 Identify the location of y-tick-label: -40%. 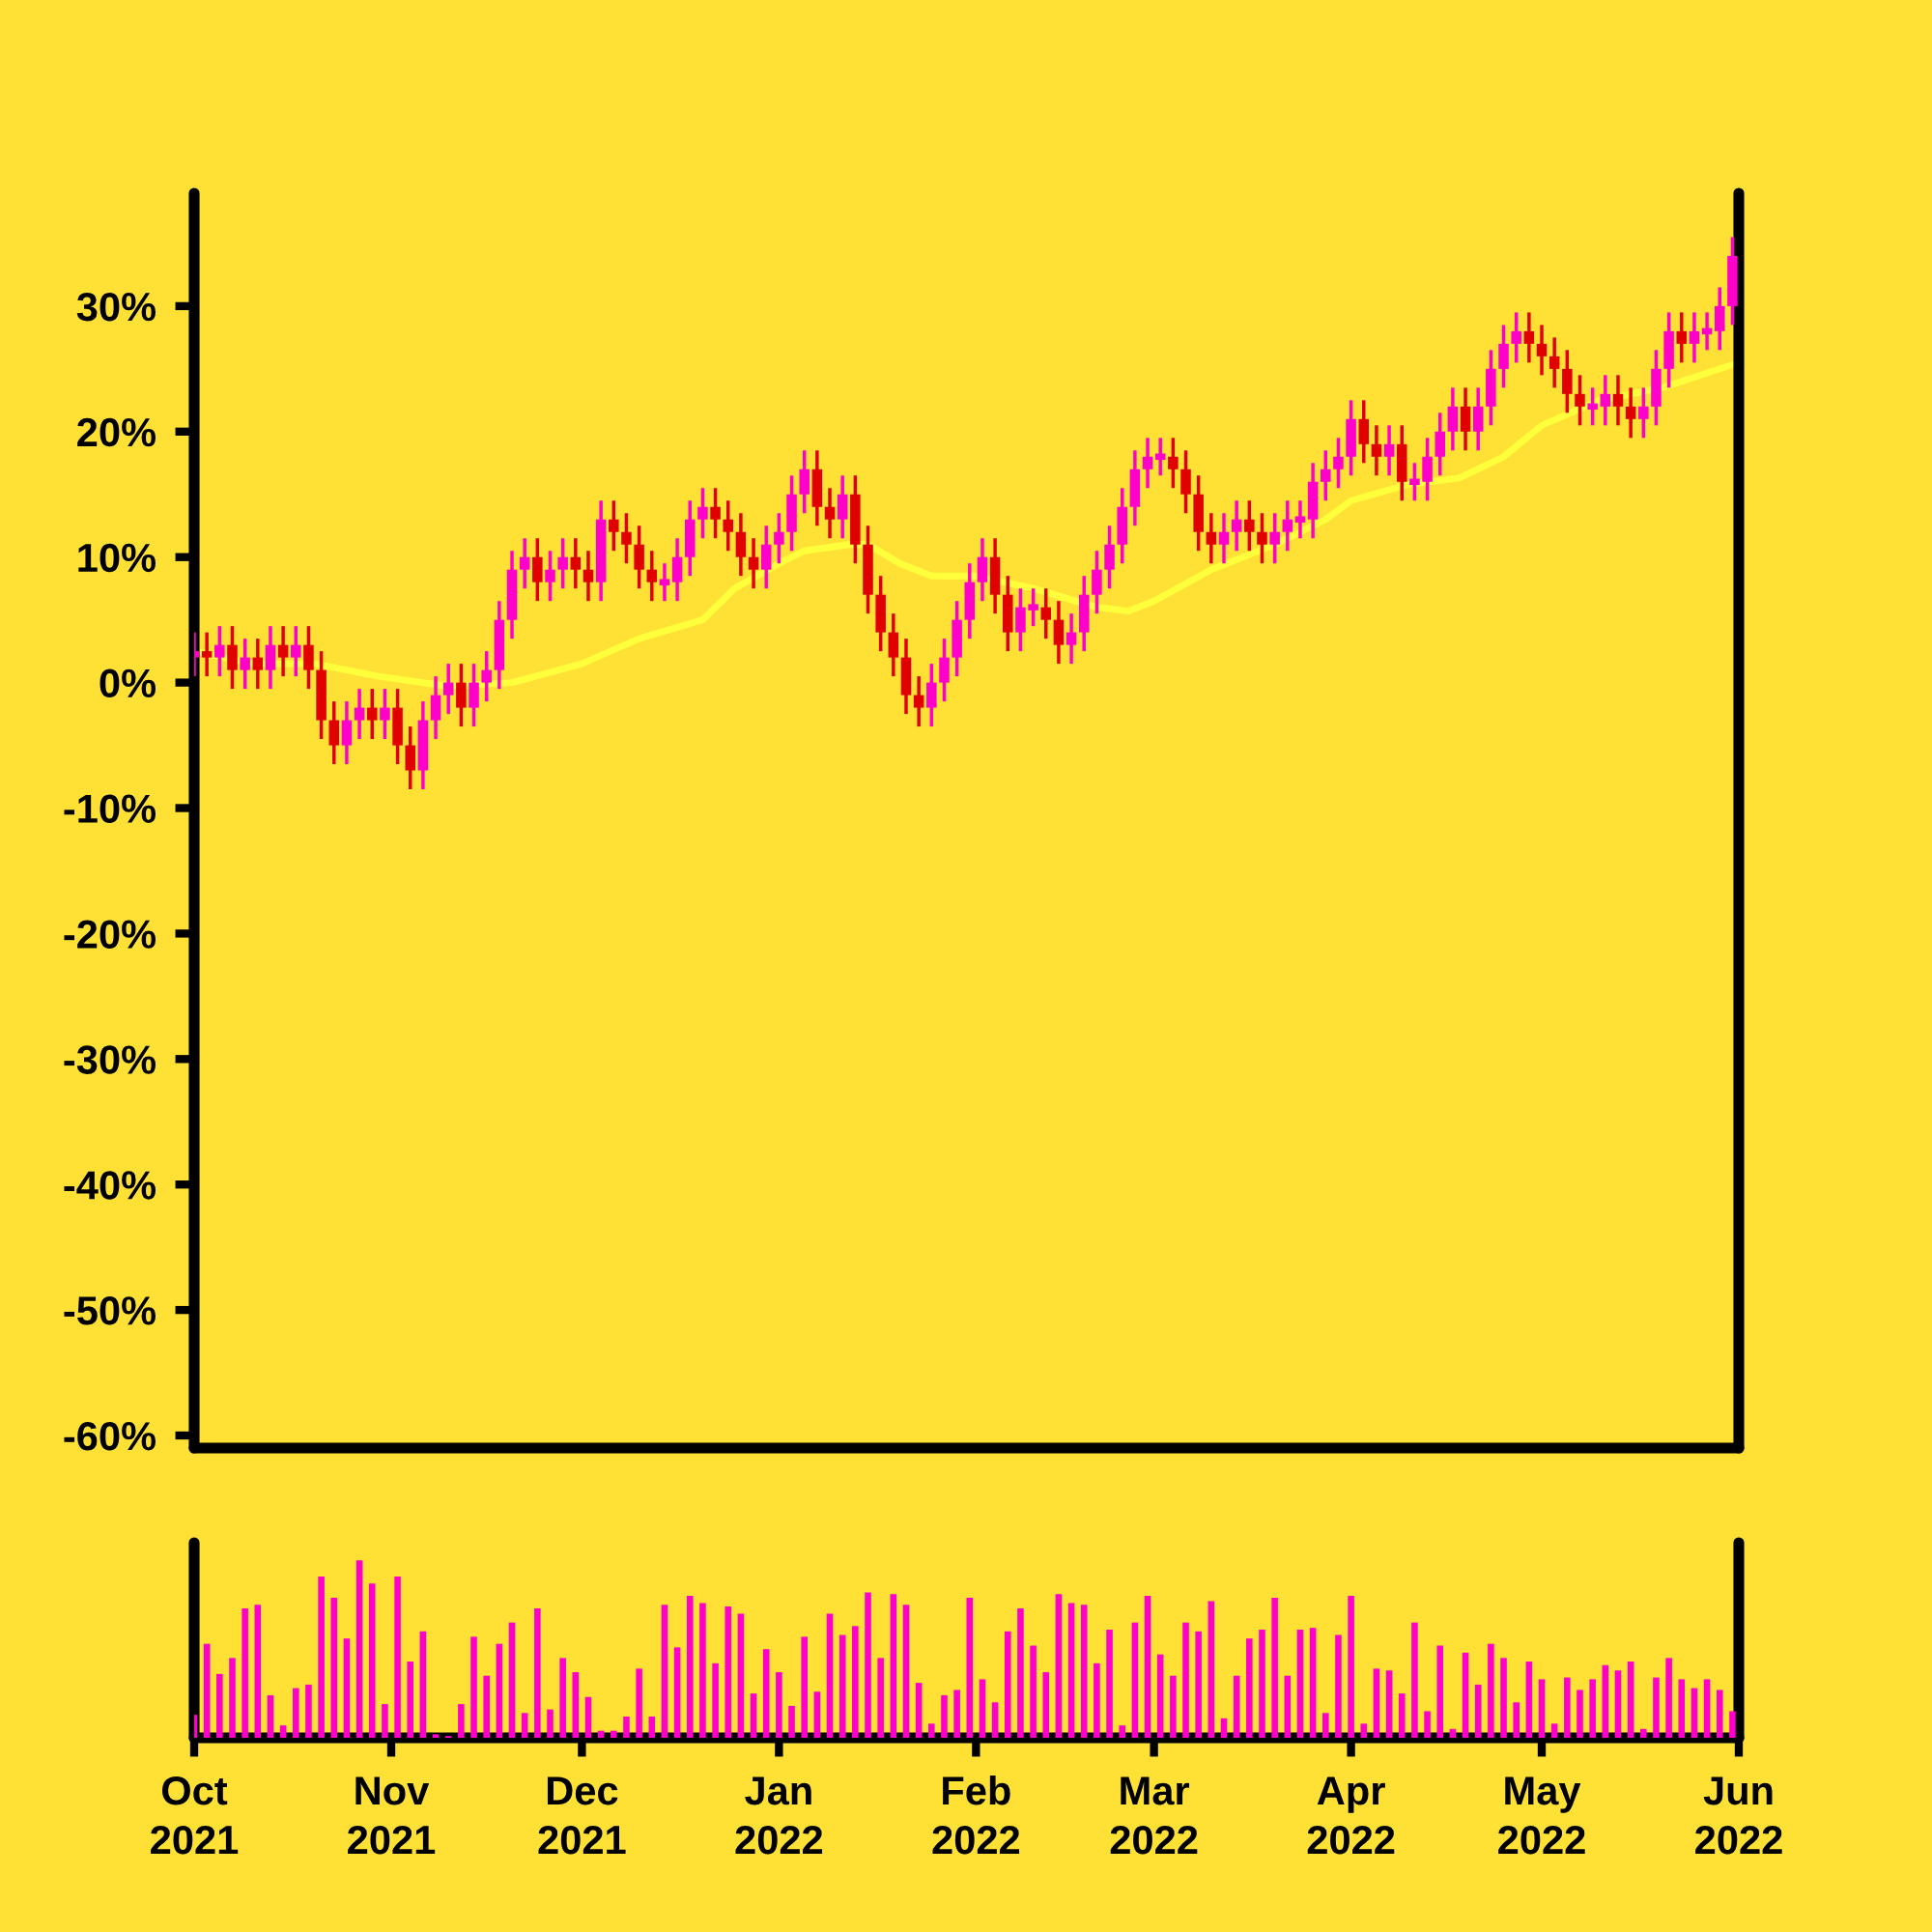
(110, 1185).